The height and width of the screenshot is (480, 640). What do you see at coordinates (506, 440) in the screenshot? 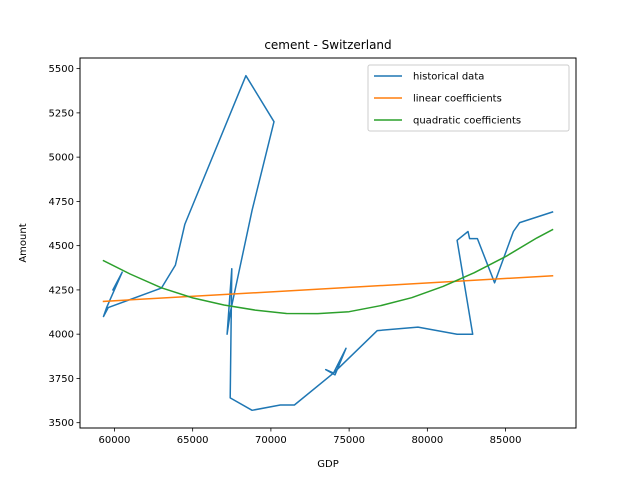
I see `x-tick-label: 85000` at bounding box center [506, 440].